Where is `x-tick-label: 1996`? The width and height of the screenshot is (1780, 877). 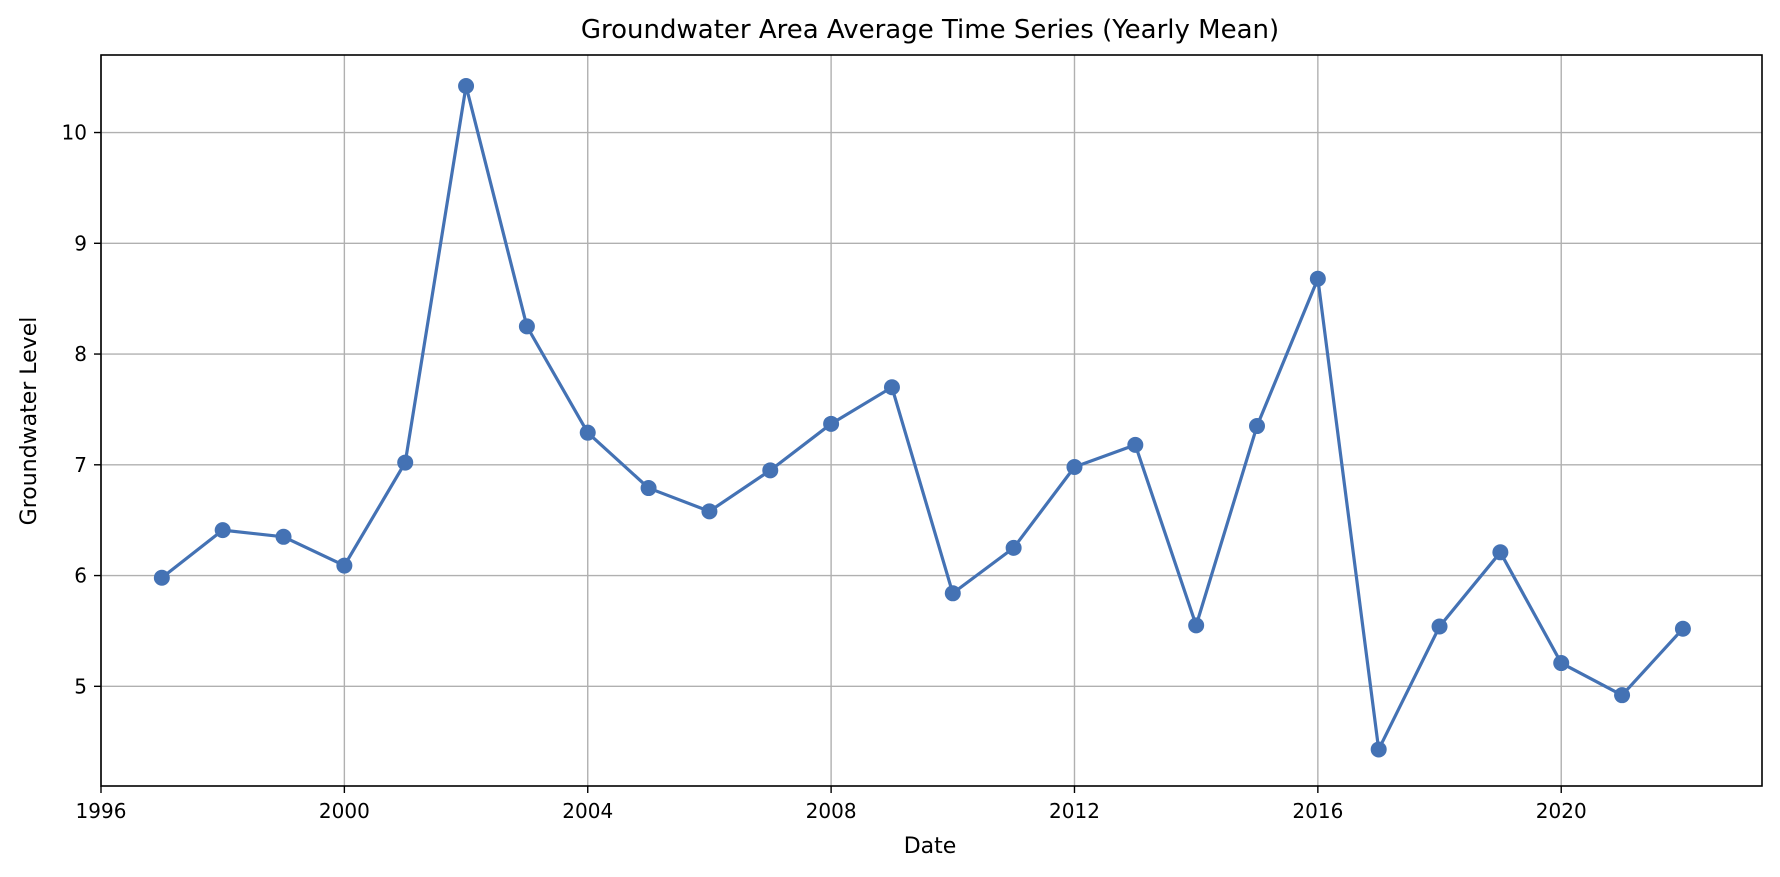
x-tick-label: 1996 is located at coordinates (101, 811).